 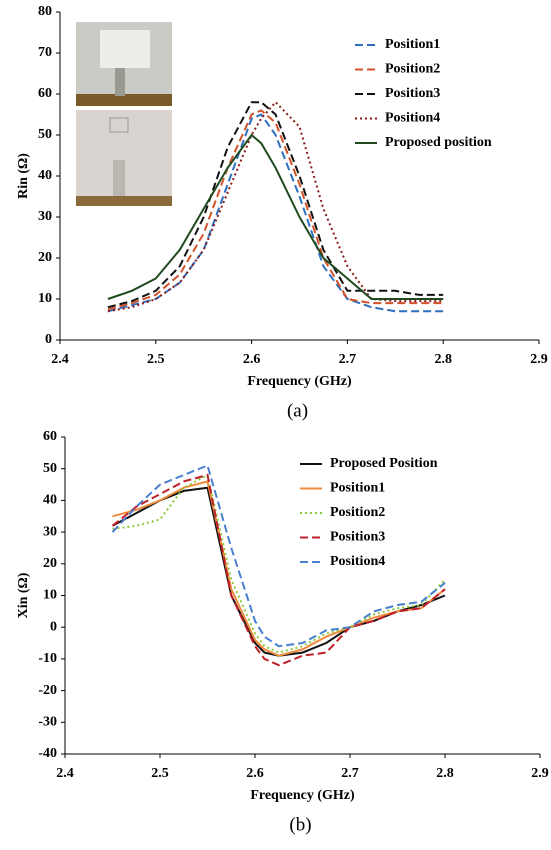 I want to click on legend-label: Proposed Position, so click(x=384, y=463).